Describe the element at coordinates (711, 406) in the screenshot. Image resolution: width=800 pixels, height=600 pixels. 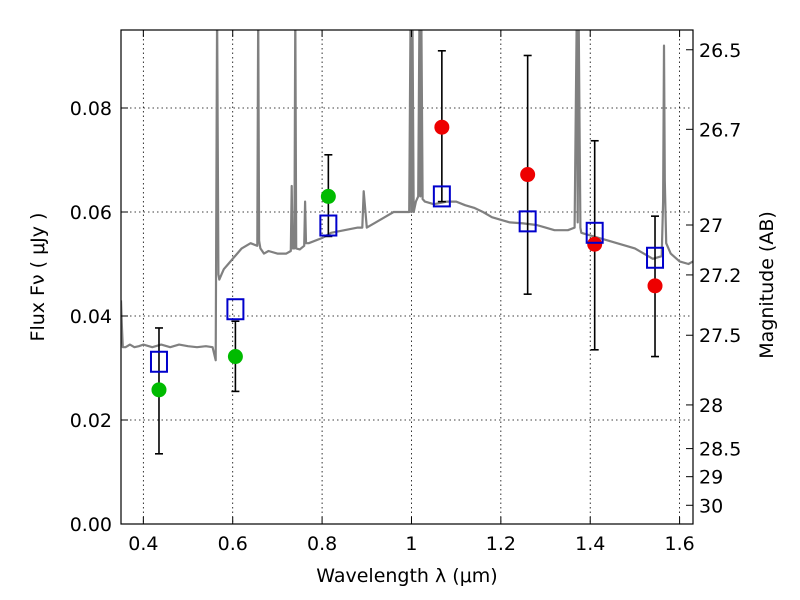
I see `magnitude-tick-label: 28` at that location.